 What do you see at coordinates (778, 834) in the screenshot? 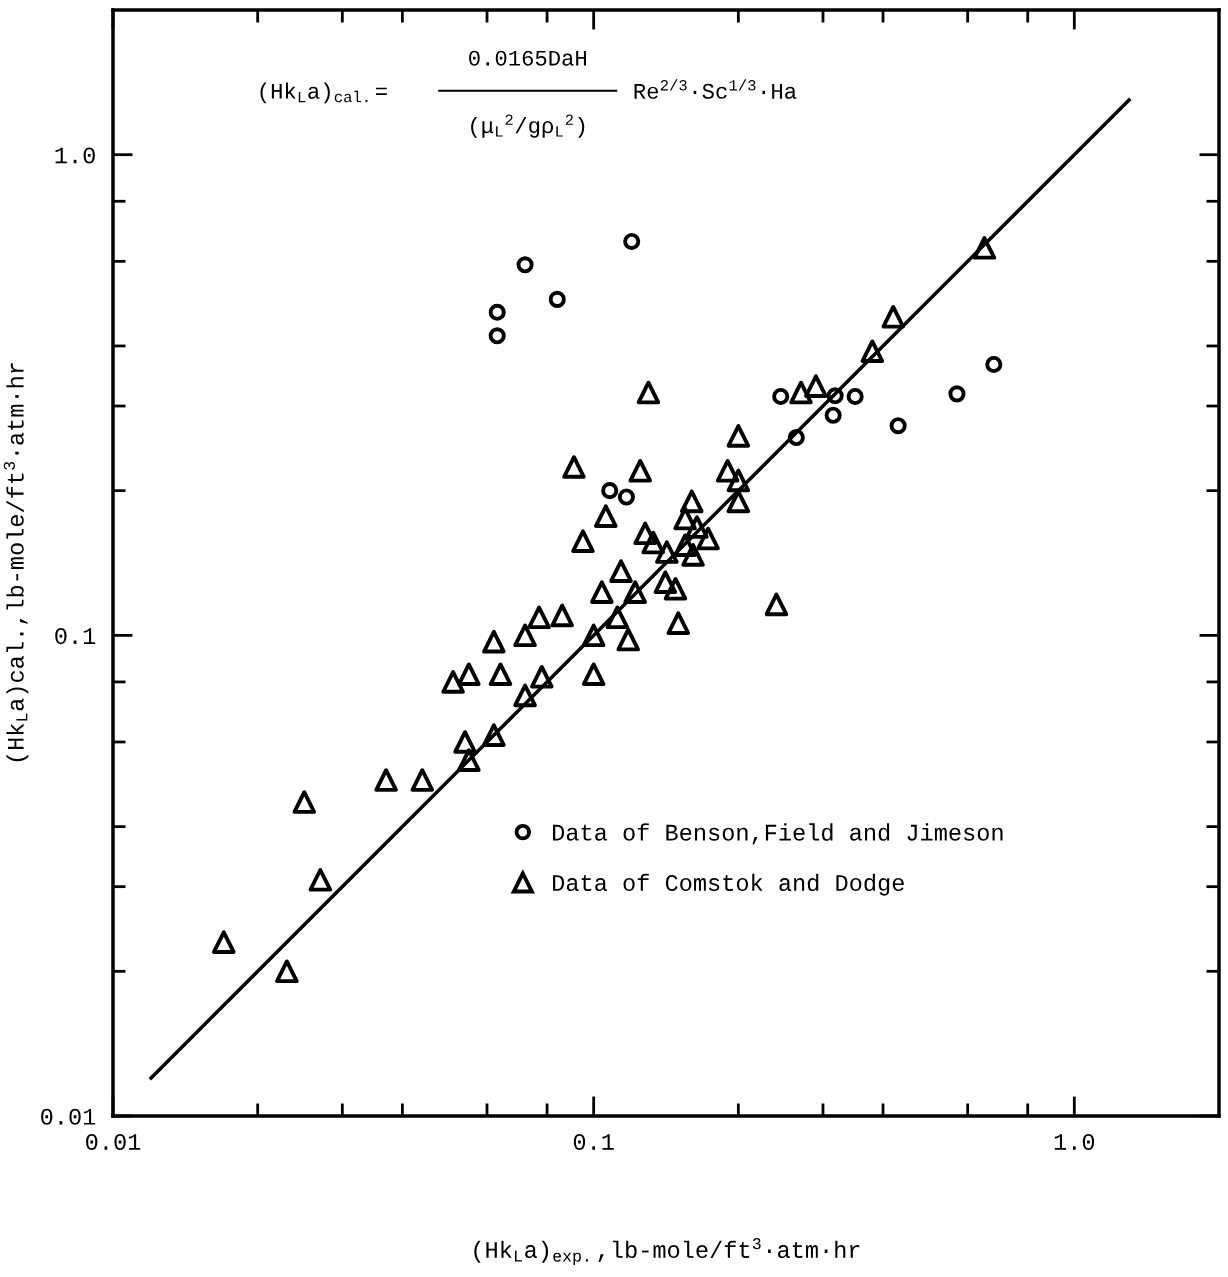
I see `legend-label: Data of Benson,Field and Jimeson` at bounding box center [778, 834].